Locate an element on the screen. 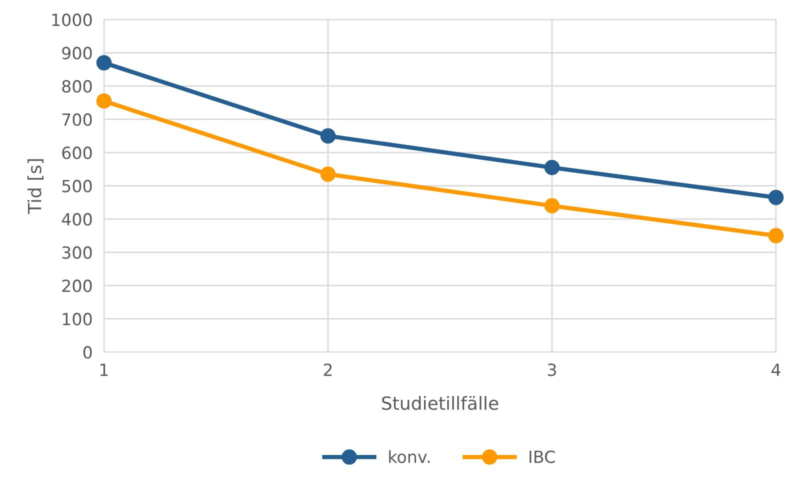 The height and width of the screenshot is (489, 800). y-tick-label: 800 is located at coordinates (77, 86).